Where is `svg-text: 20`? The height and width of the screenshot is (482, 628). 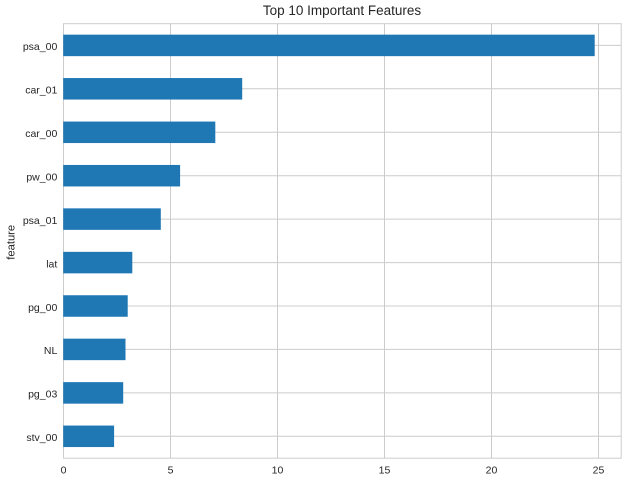
svg-text: 20 is located at coordinates (492, 471).